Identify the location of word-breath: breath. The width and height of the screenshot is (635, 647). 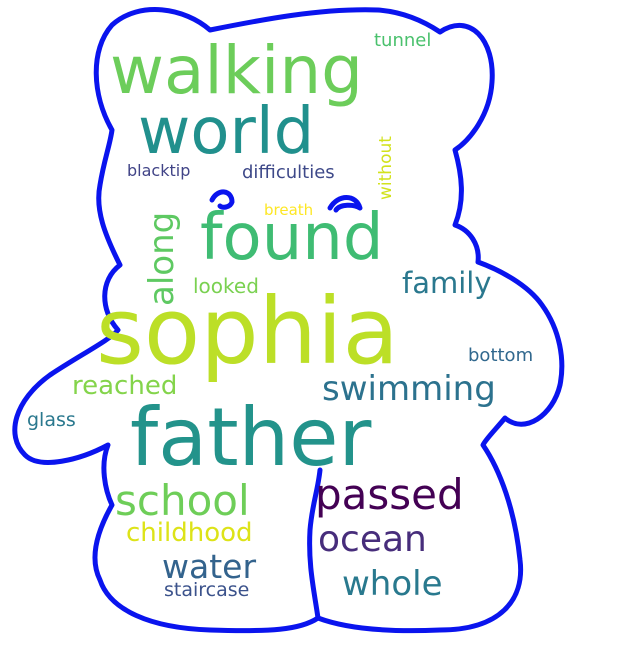
(289, 210).